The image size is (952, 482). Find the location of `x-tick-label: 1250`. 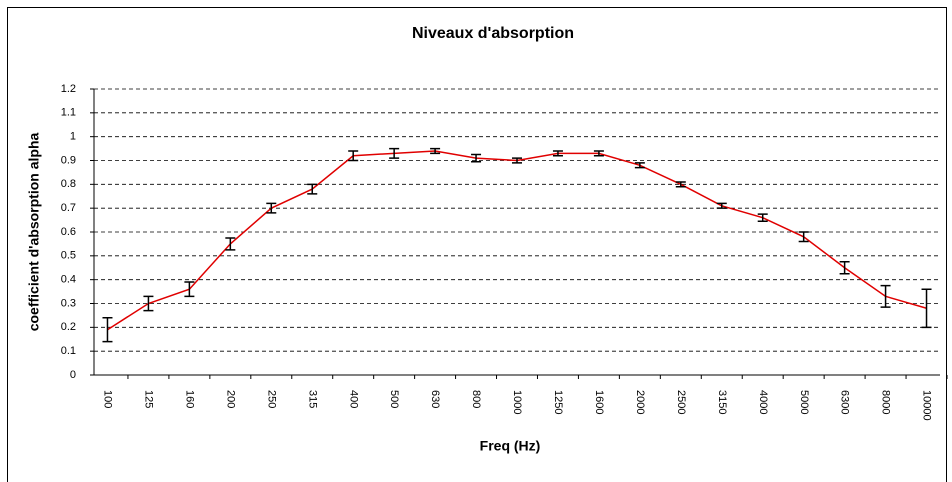

x-tick-label: 1250 is located at coordinates (558, 402).